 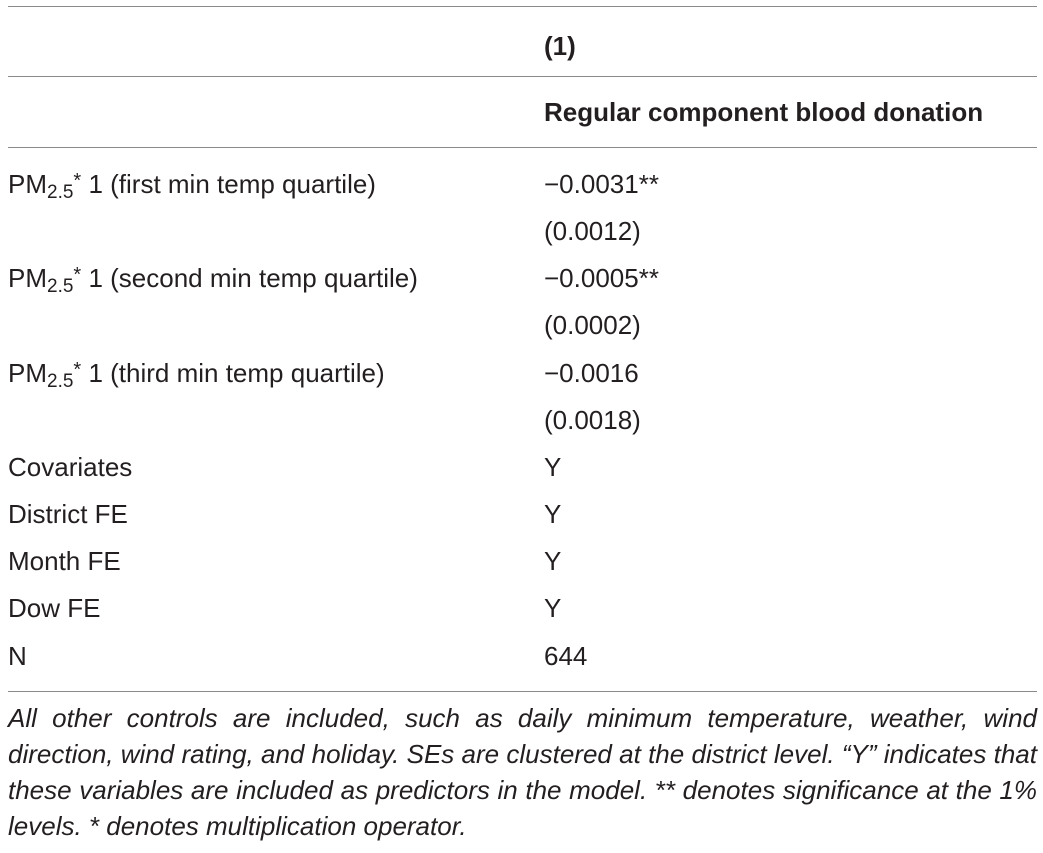 I want to click on row-label-dow-fe: Dow FE, so click(x=54, y=608).